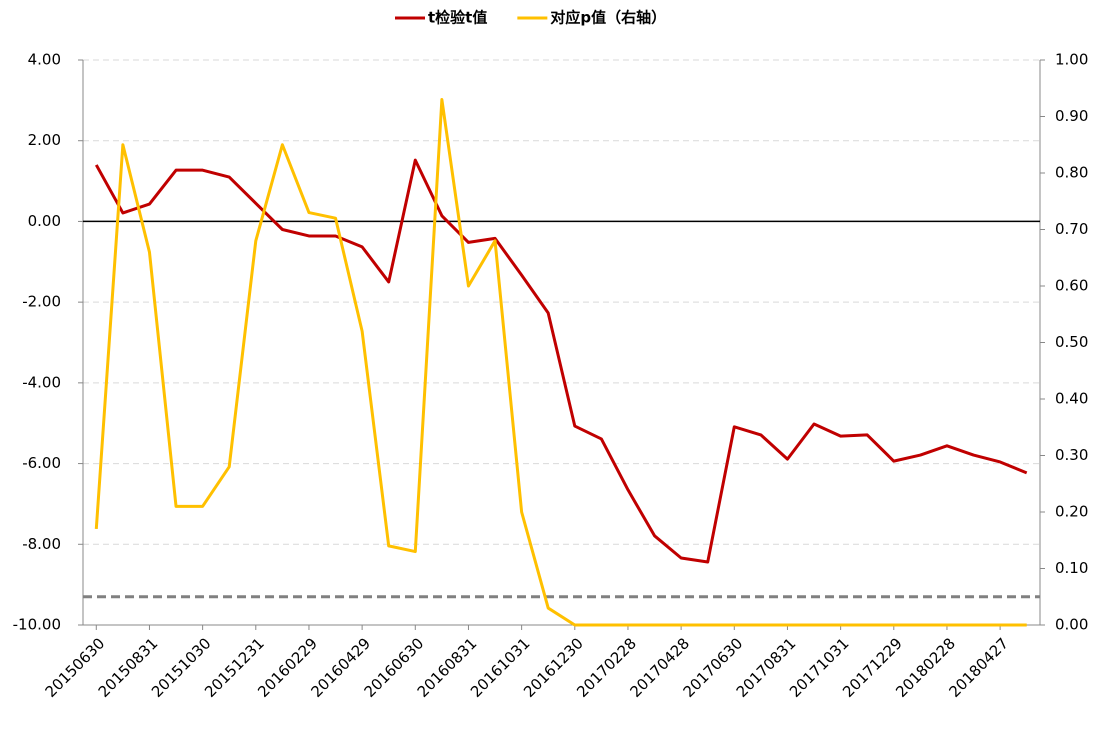  I want to click on y-tick-label: -6.00, so click(41, 463).